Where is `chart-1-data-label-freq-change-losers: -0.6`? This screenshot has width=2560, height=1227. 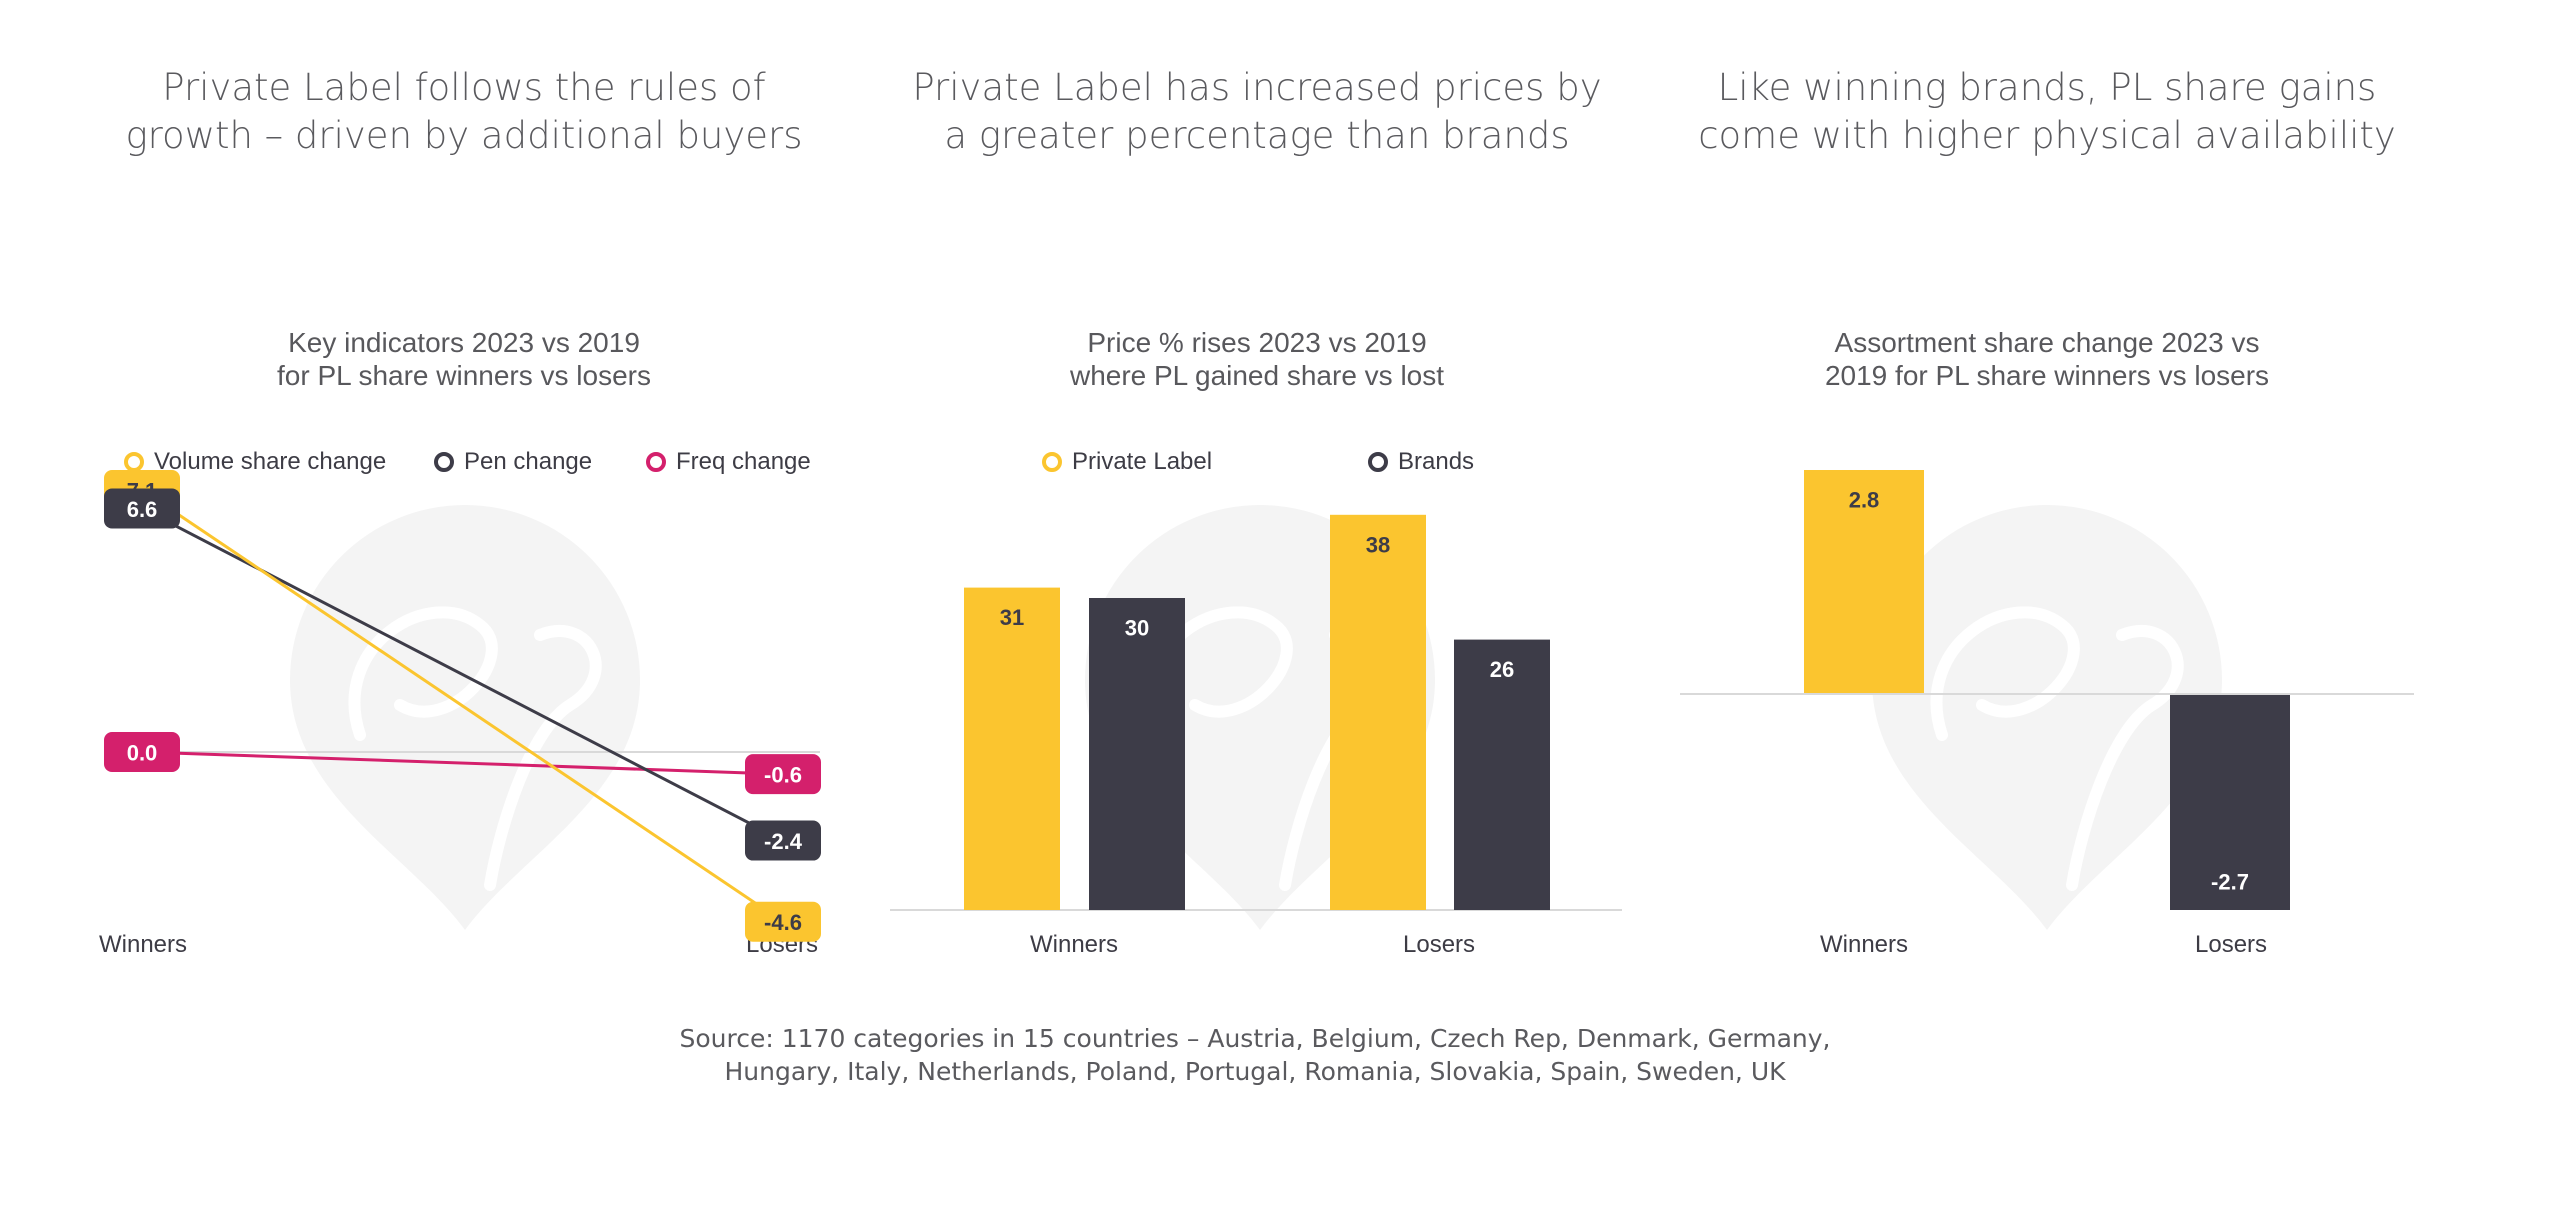
chart-1-data-label-freq-change-losers: -0.6 is located at coordinates (783, 775).